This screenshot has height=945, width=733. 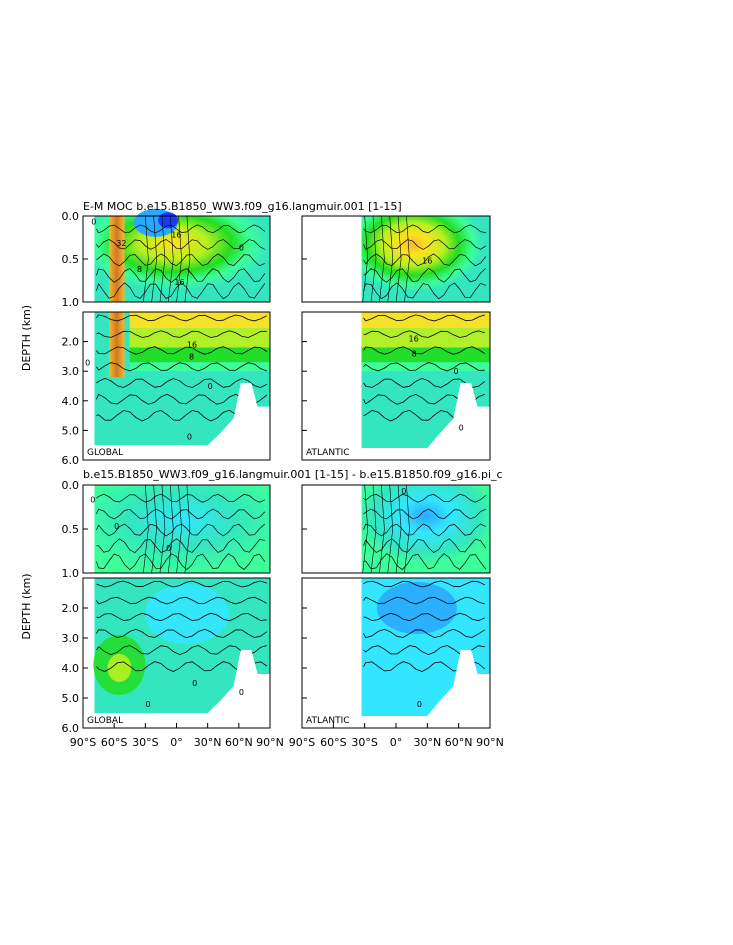 What do you see at coordinates (71, 371) in the screenshot?
I see `y-tick-label: 3.0` at bounding box center [71, 371].